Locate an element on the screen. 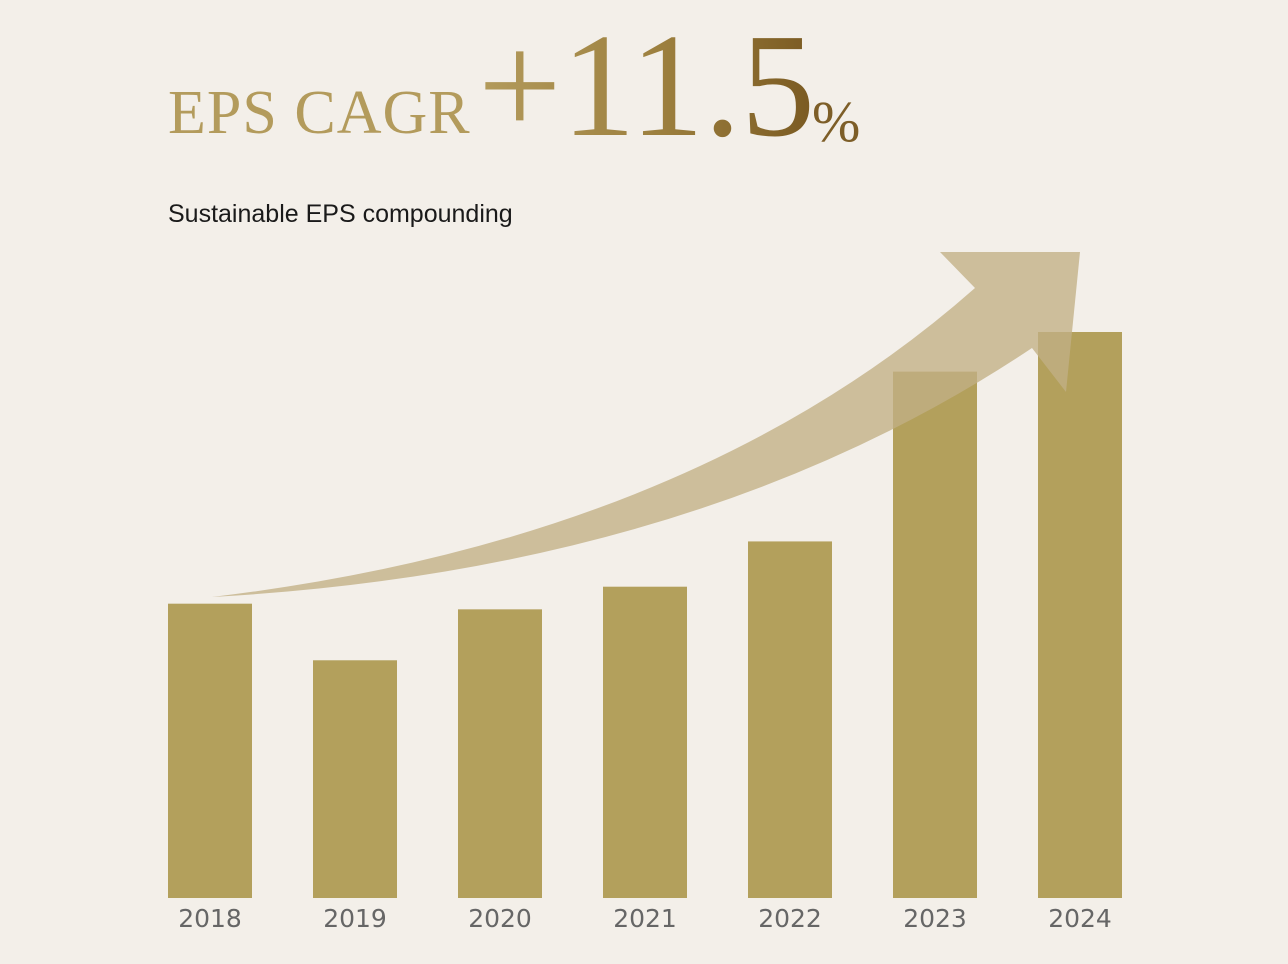 The image size is (1288, 964). x-axis-ticks: 2018 2019 2020 2021 2022 2023 2024 is located at coordinates (645, 918).